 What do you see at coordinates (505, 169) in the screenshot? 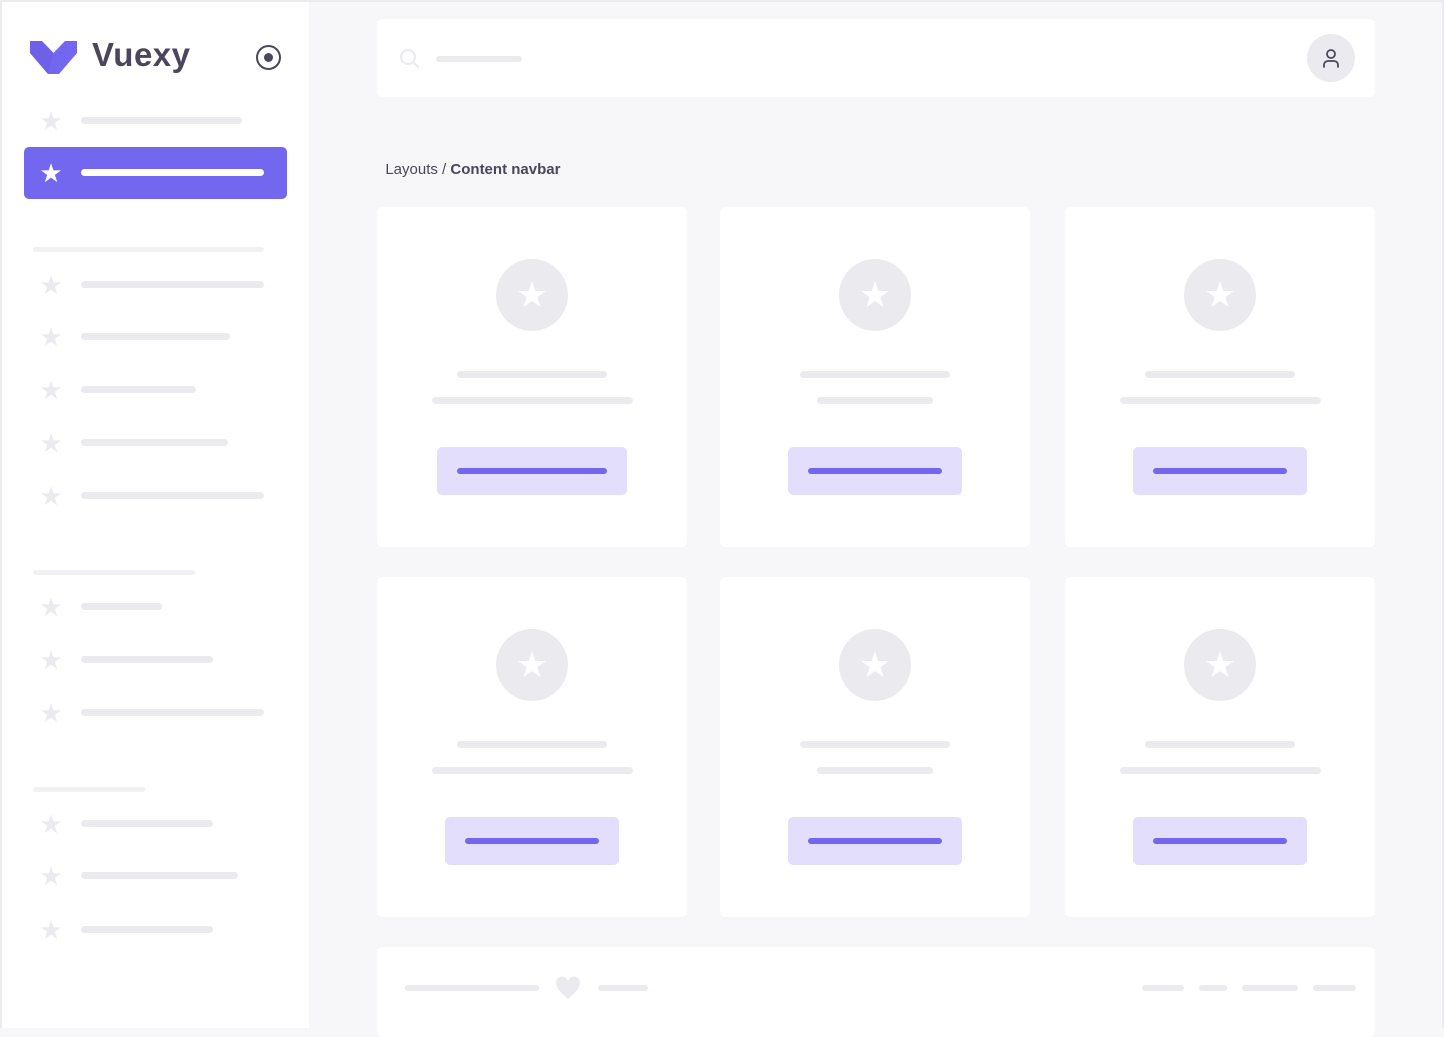
I see `breadcrumb-current: Content navbar` at bounding box center [505, 169].